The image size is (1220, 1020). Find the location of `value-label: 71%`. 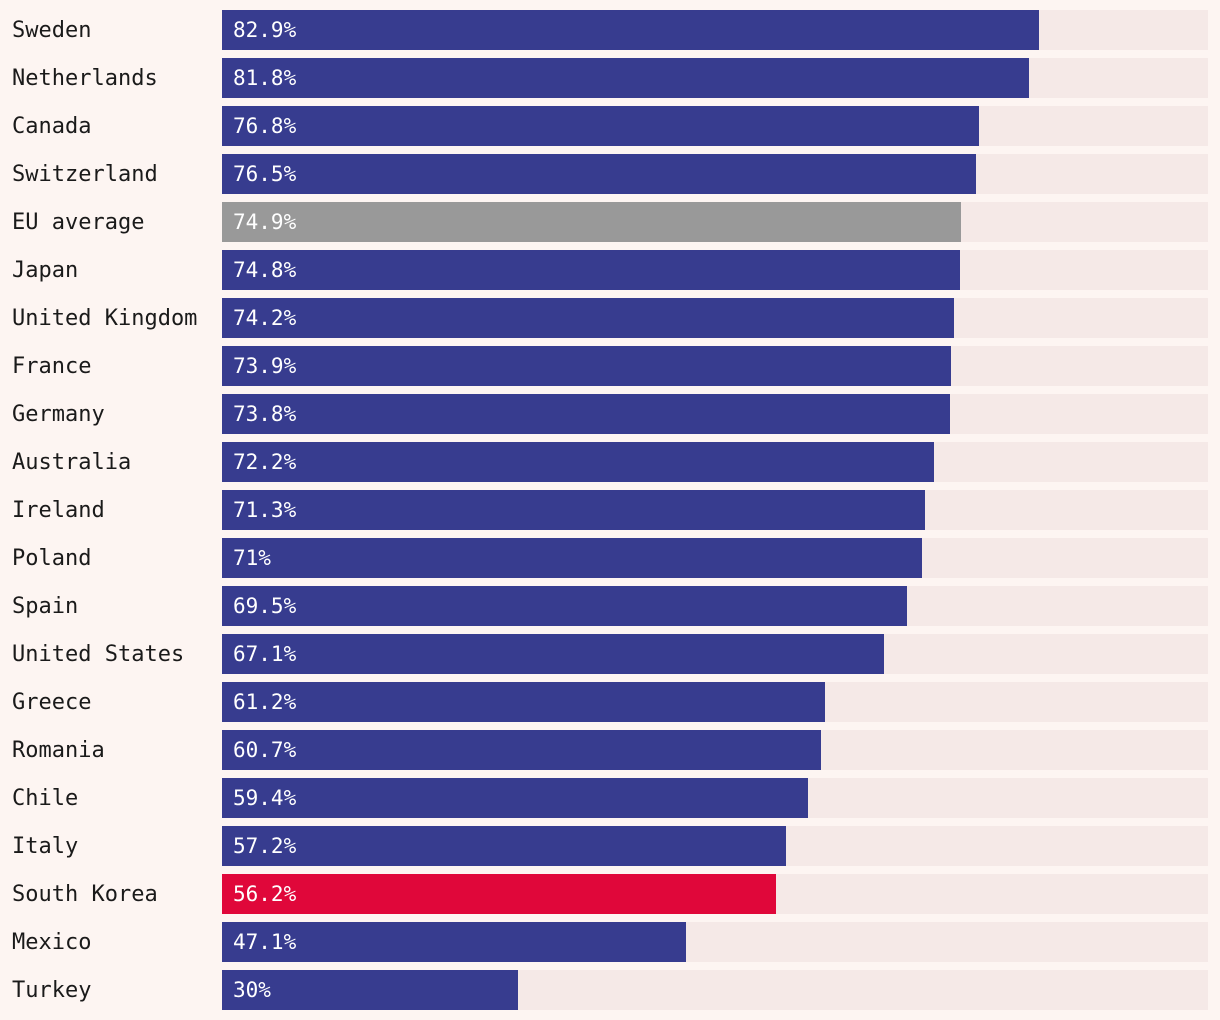

value-label: 71% is located at coordinates (252, 558).